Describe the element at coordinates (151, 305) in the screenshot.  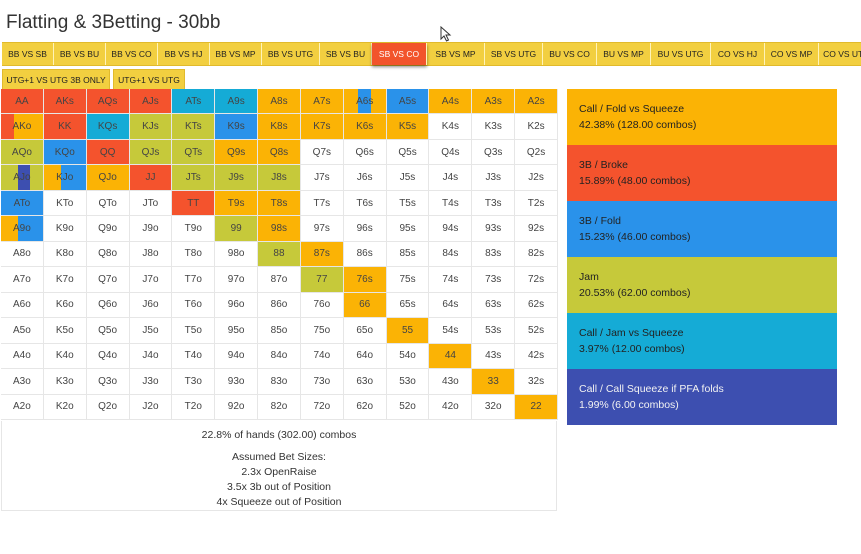
I see `hand-cell-j6o: J6o` at that location.